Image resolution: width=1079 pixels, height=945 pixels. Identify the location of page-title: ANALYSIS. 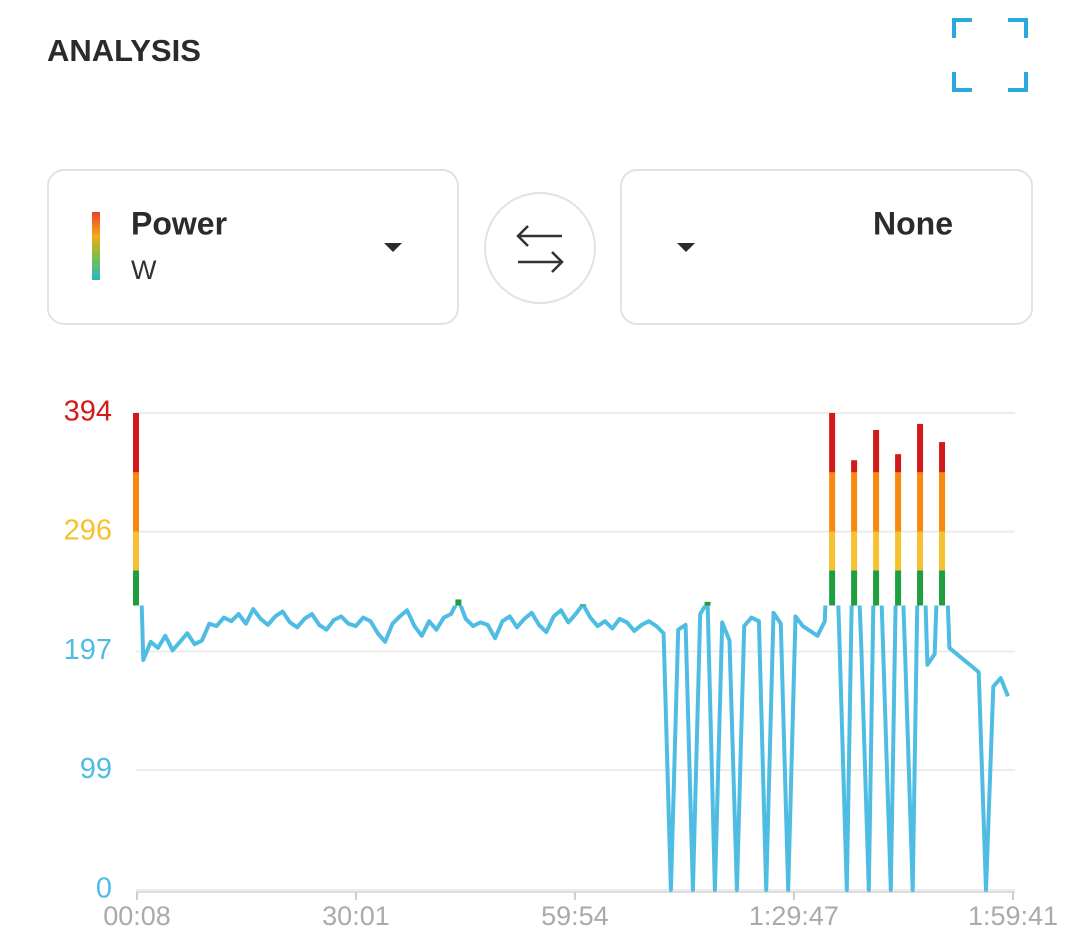
(124, 50).